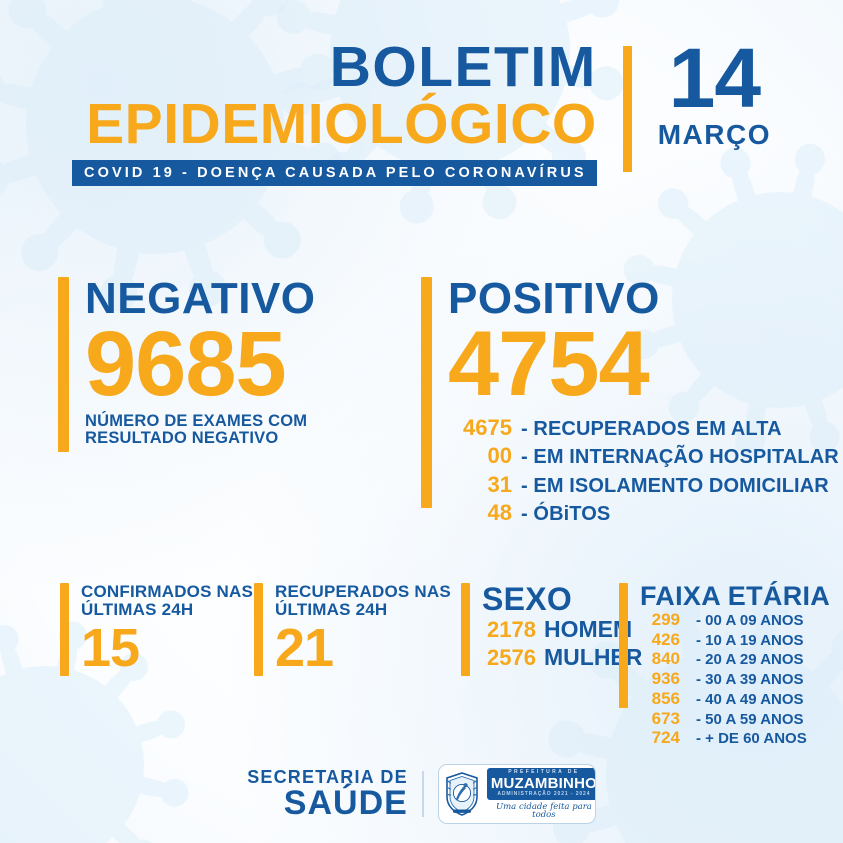 The image size is (843, 843). Describe the element at coordinates (341, 123) in the screenshot. I see `title-epidemiologico: EPIDEMIOLÓGICO` at that location.